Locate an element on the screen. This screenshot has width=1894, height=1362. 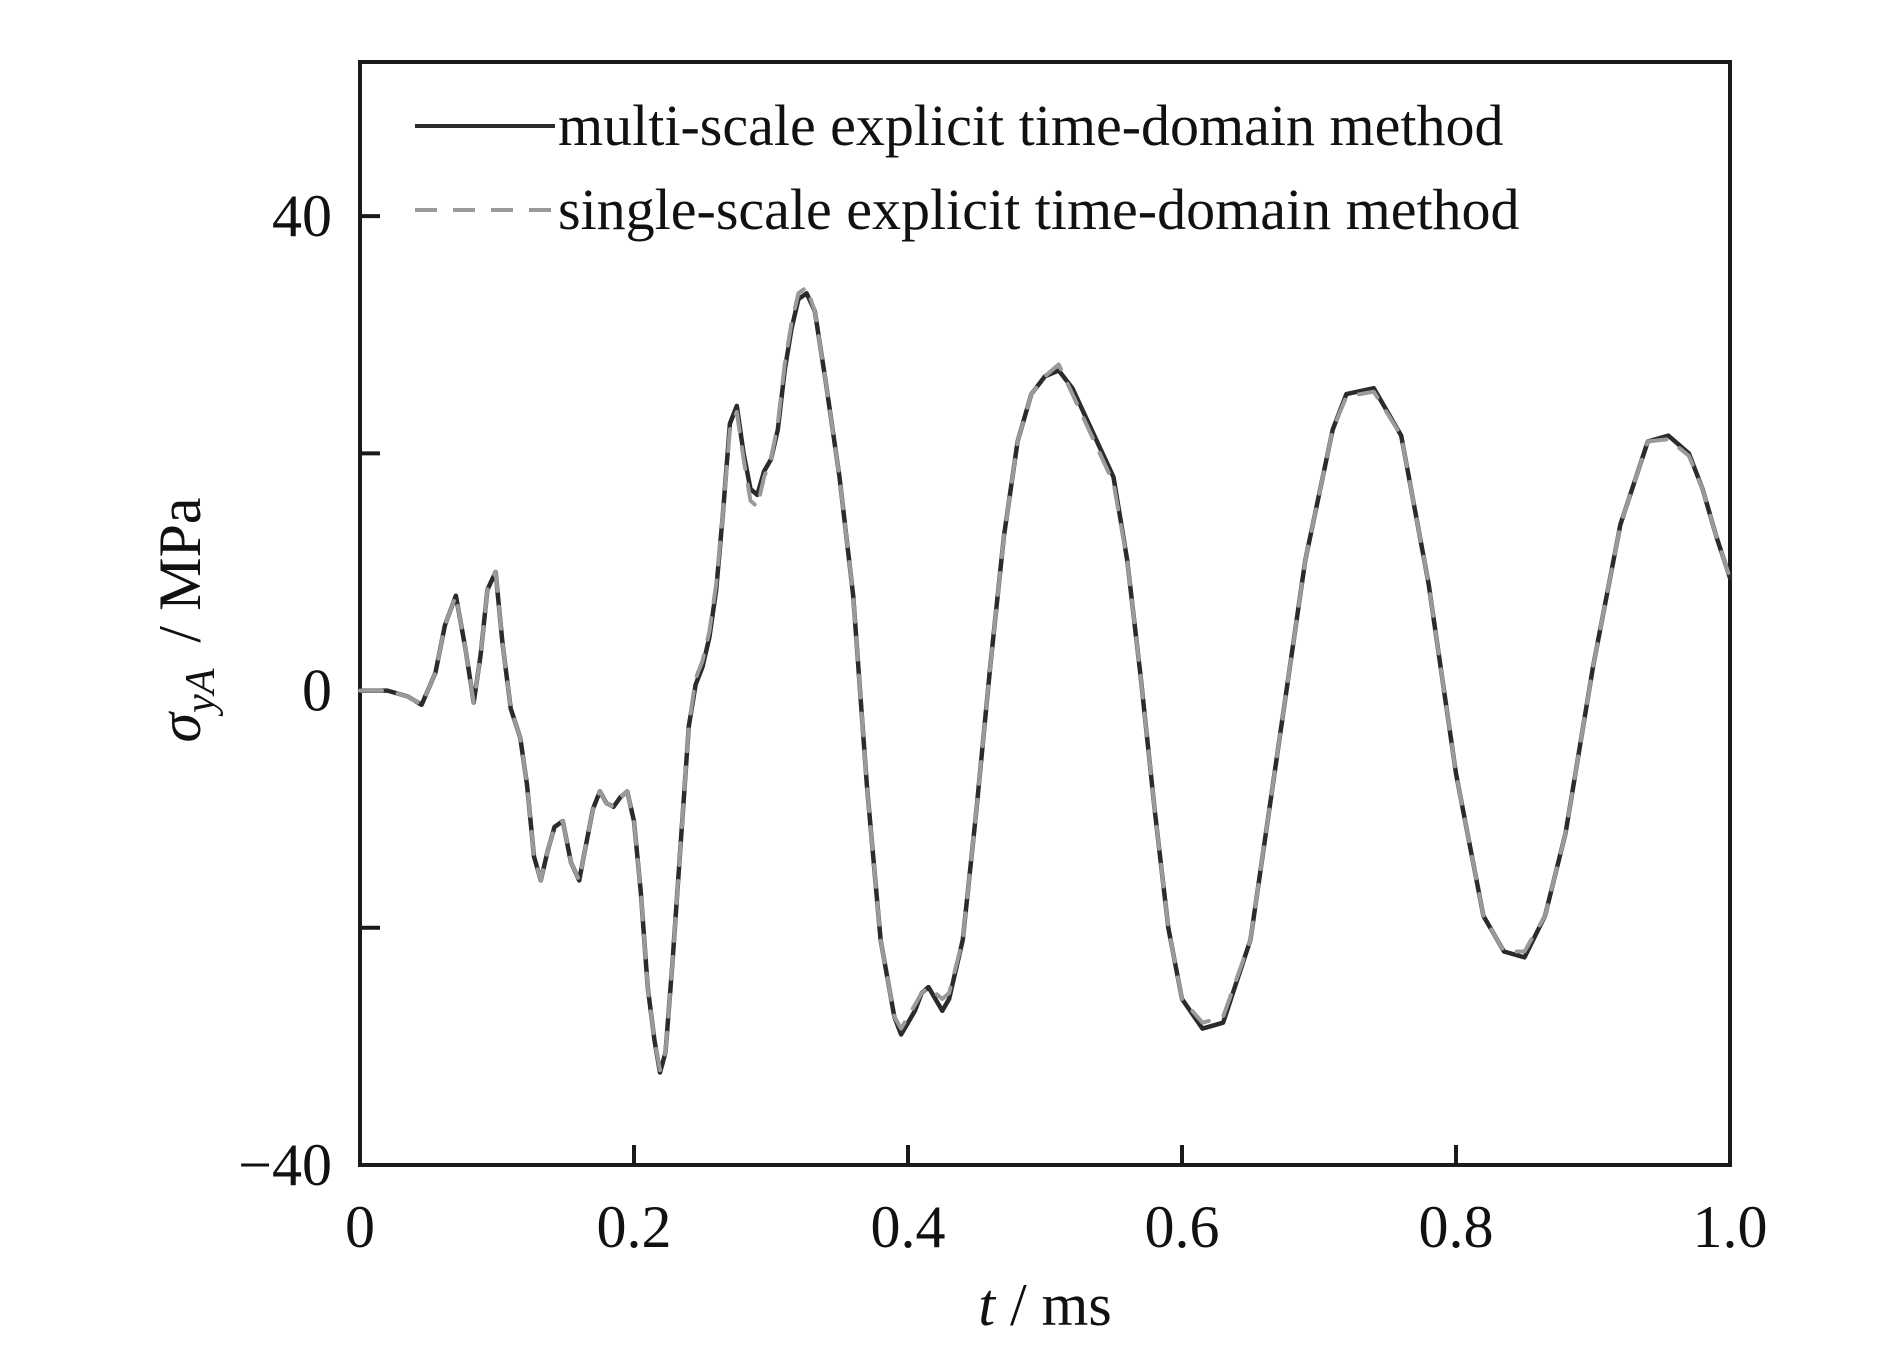
x-tick-label: 0 is located at coordinates (360, 1227).